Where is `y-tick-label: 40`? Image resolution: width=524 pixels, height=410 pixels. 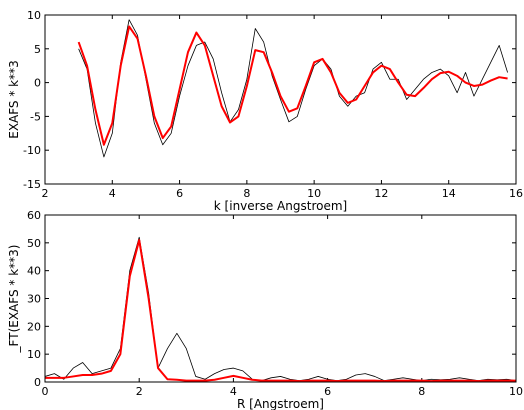 y-tick-label: 40 is located at coordinates (34, 271).